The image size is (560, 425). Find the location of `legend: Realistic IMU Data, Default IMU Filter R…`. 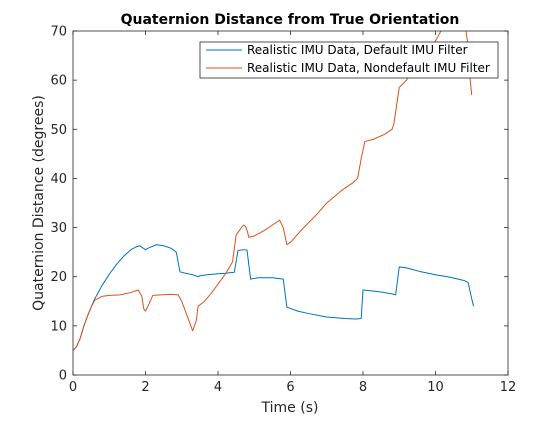

legend: Realistic IMU Data, Default IMU Filter R… is located at coordinates (349, 60).